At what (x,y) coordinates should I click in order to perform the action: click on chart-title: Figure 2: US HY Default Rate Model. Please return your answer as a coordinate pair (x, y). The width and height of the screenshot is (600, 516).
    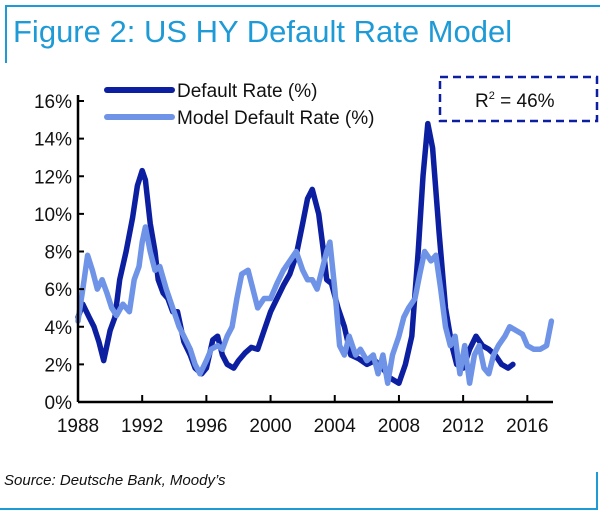
    Looking at the image, I should click on (263, 31).